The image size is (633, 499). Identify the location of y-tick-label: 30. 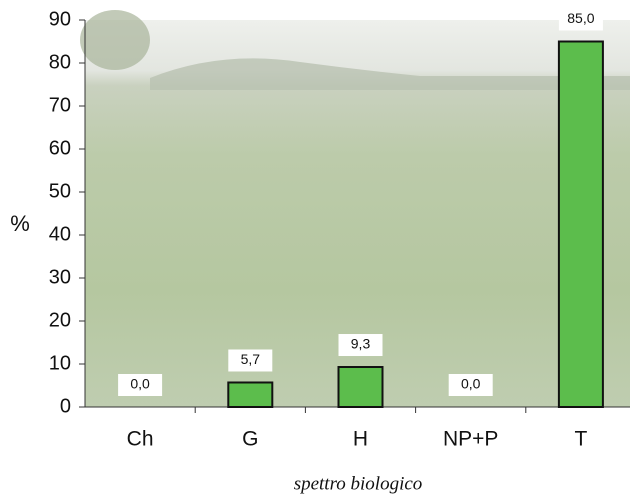
(60, 277).